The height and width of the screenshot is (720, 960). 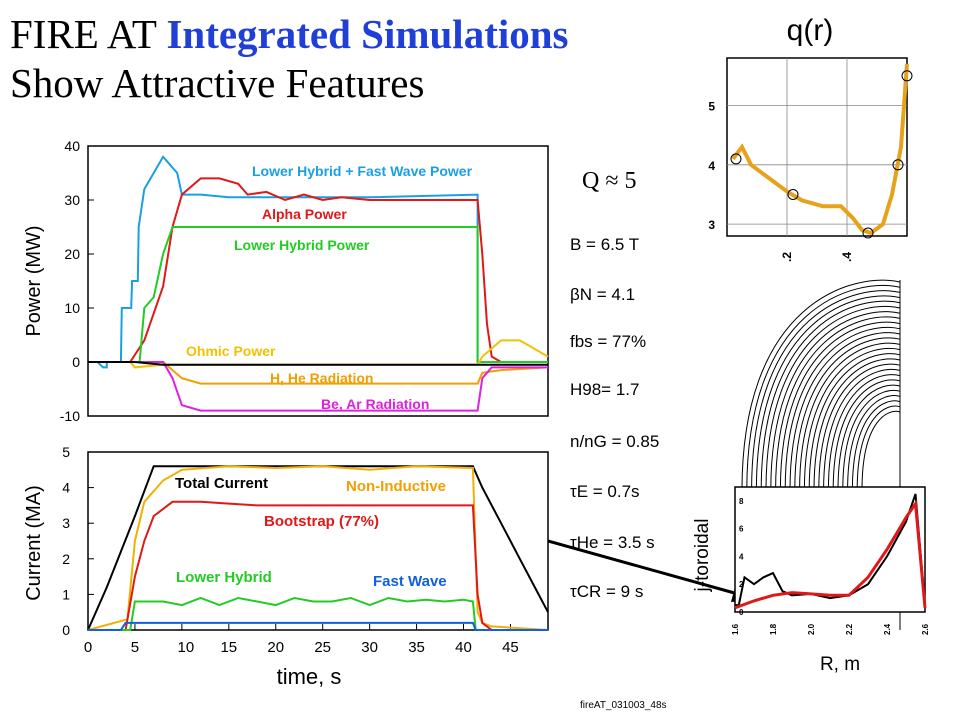 What do you see at coordinates (773, 629) in the screenshot?
I see `j-xtick-label: 1.8` at bounding box center [773, 629].